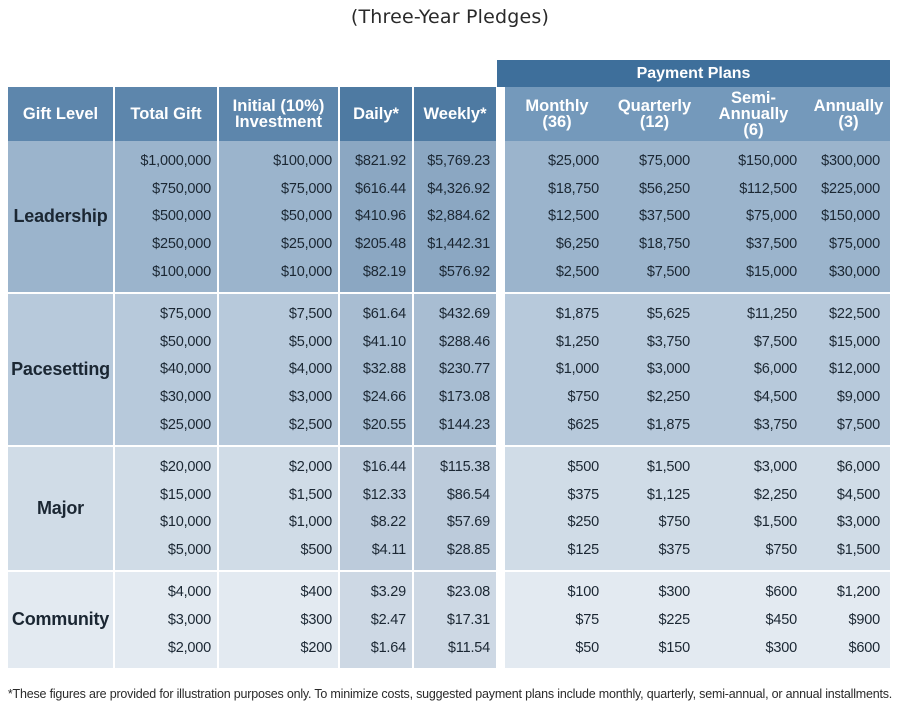  What do you see at coordinates (848, 494) in the screenshot?
I see `annually-cell: $4,500` at bounding box center [848, 494].